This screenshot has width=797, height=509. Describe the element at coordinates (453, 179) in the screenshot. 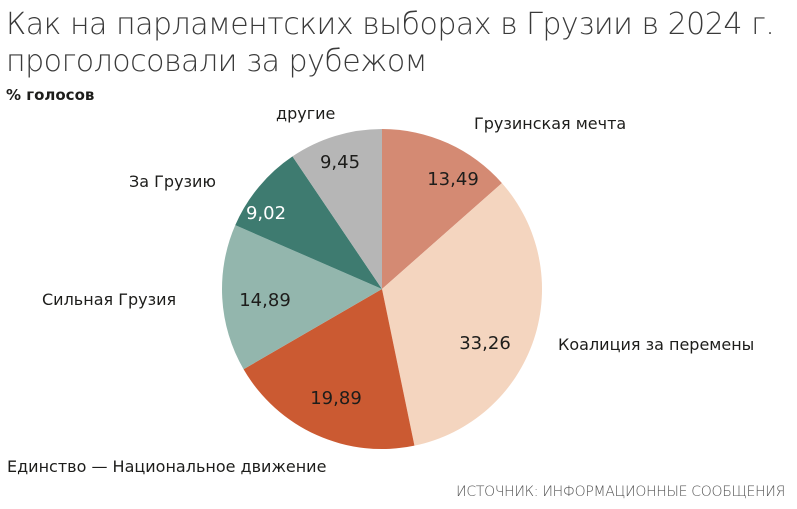

I see `value-label-georgian-dream: 13,49` at that location.